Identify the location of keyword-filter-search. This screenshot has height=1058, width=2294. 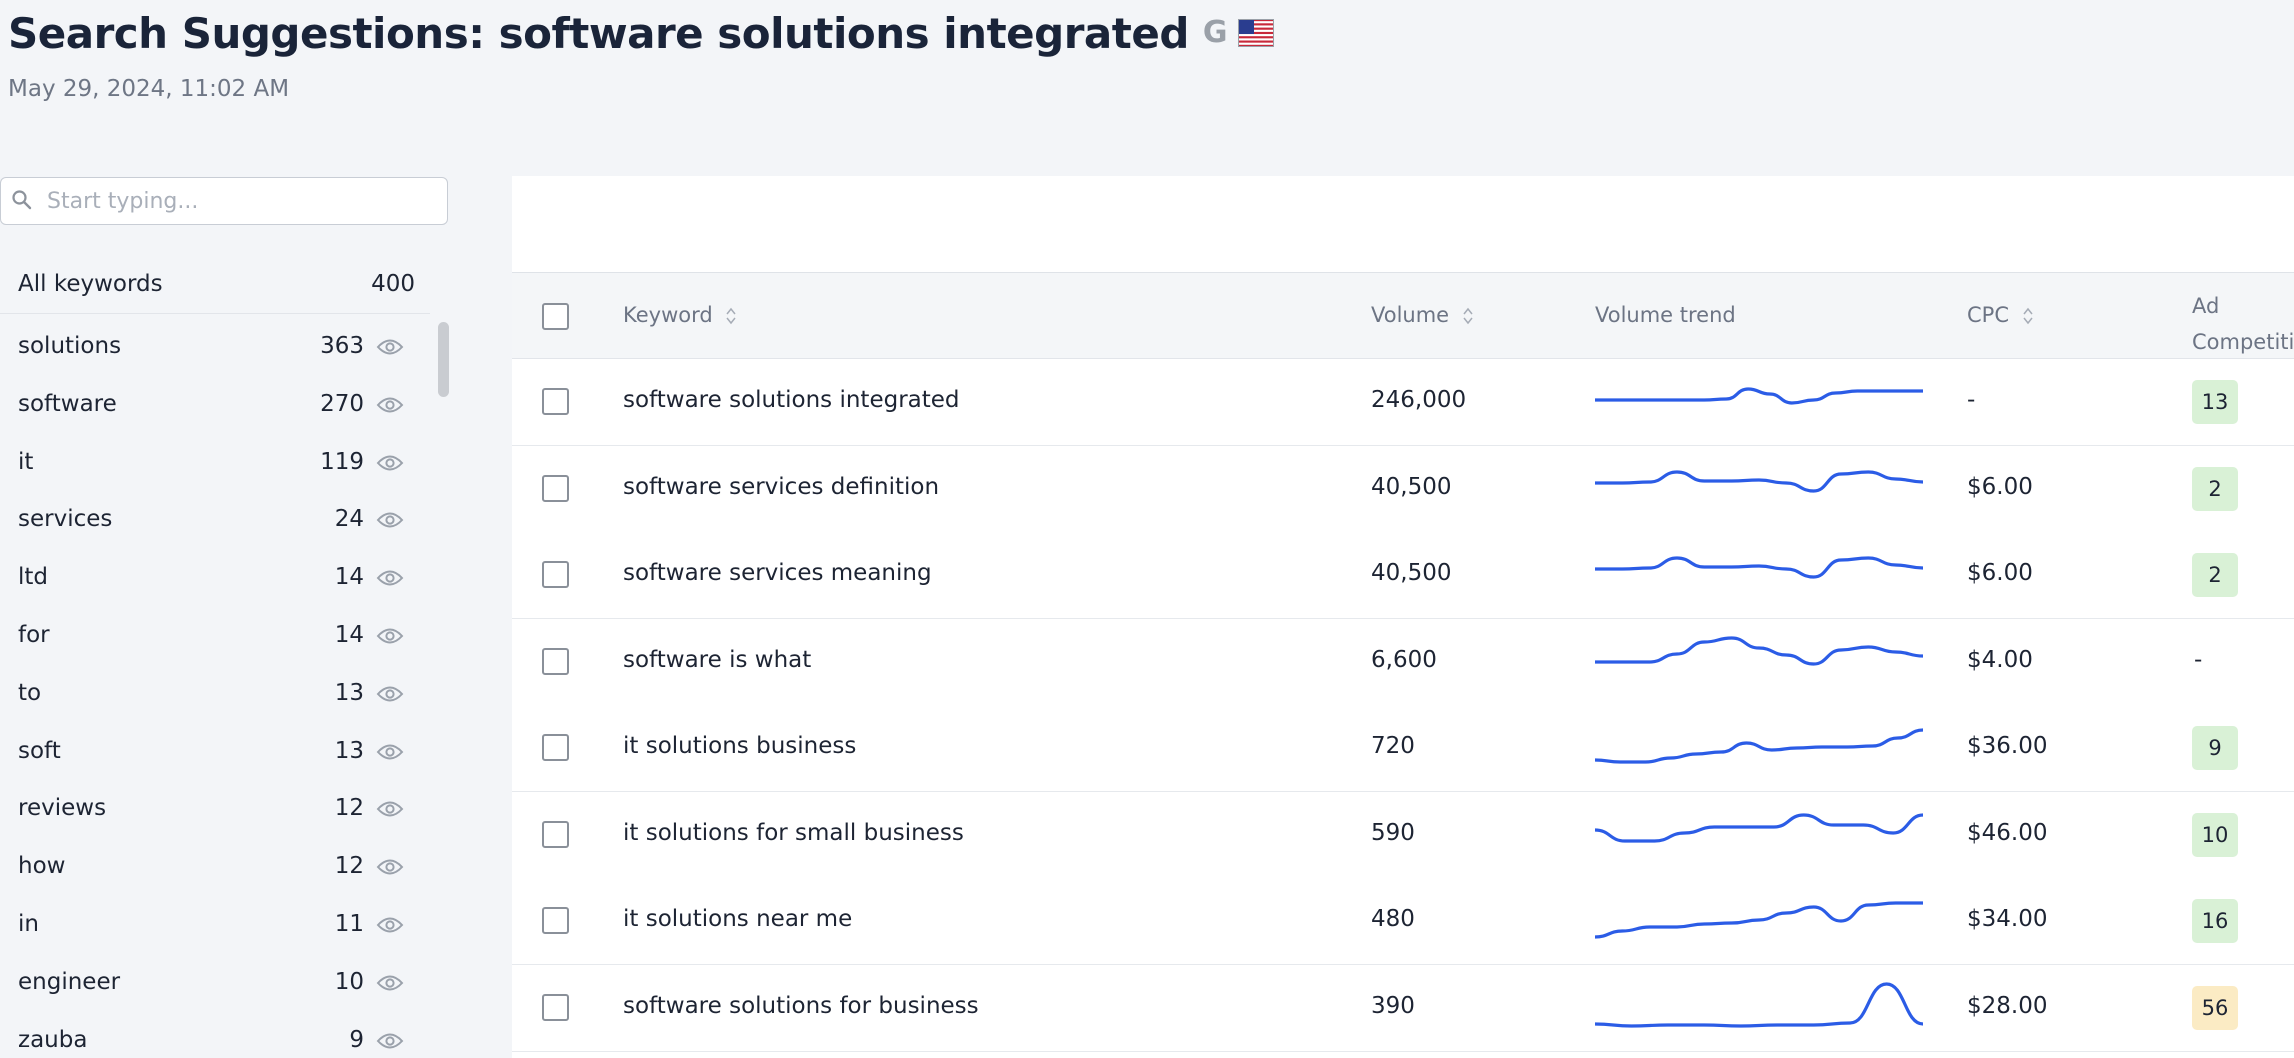
(224, 201).